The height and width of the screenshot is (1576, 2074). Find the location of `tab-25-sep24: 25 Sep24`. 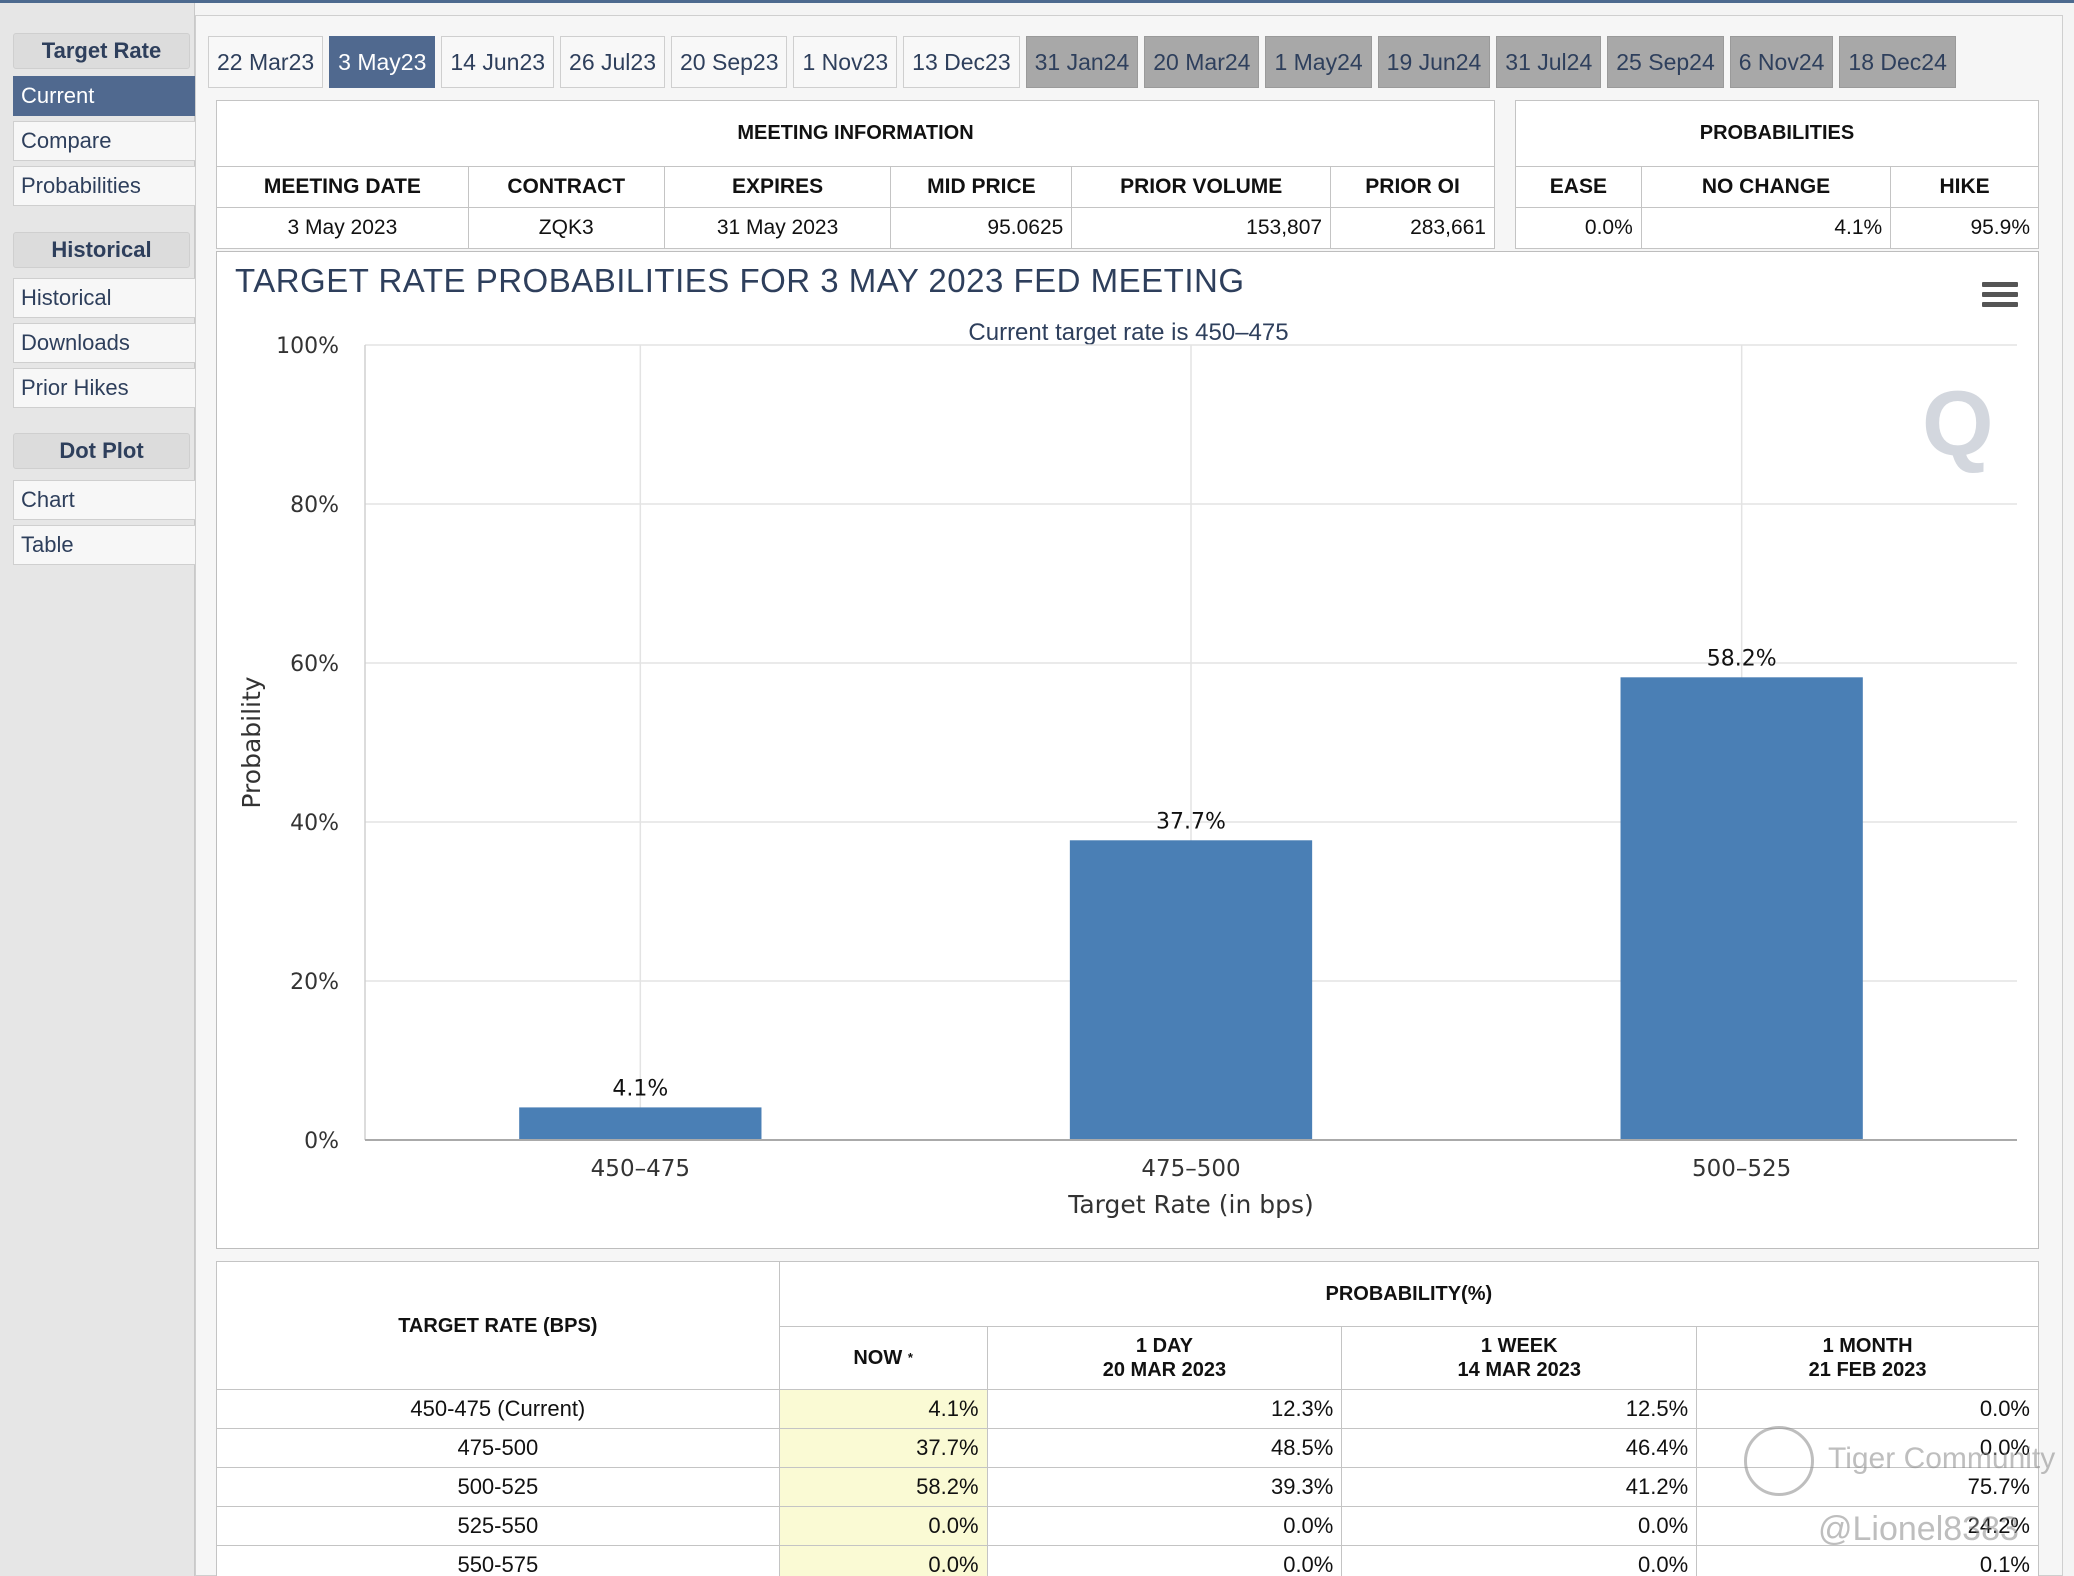

tab-25-sep24: 25 Sep24 is located at coordinates (1665, 62).